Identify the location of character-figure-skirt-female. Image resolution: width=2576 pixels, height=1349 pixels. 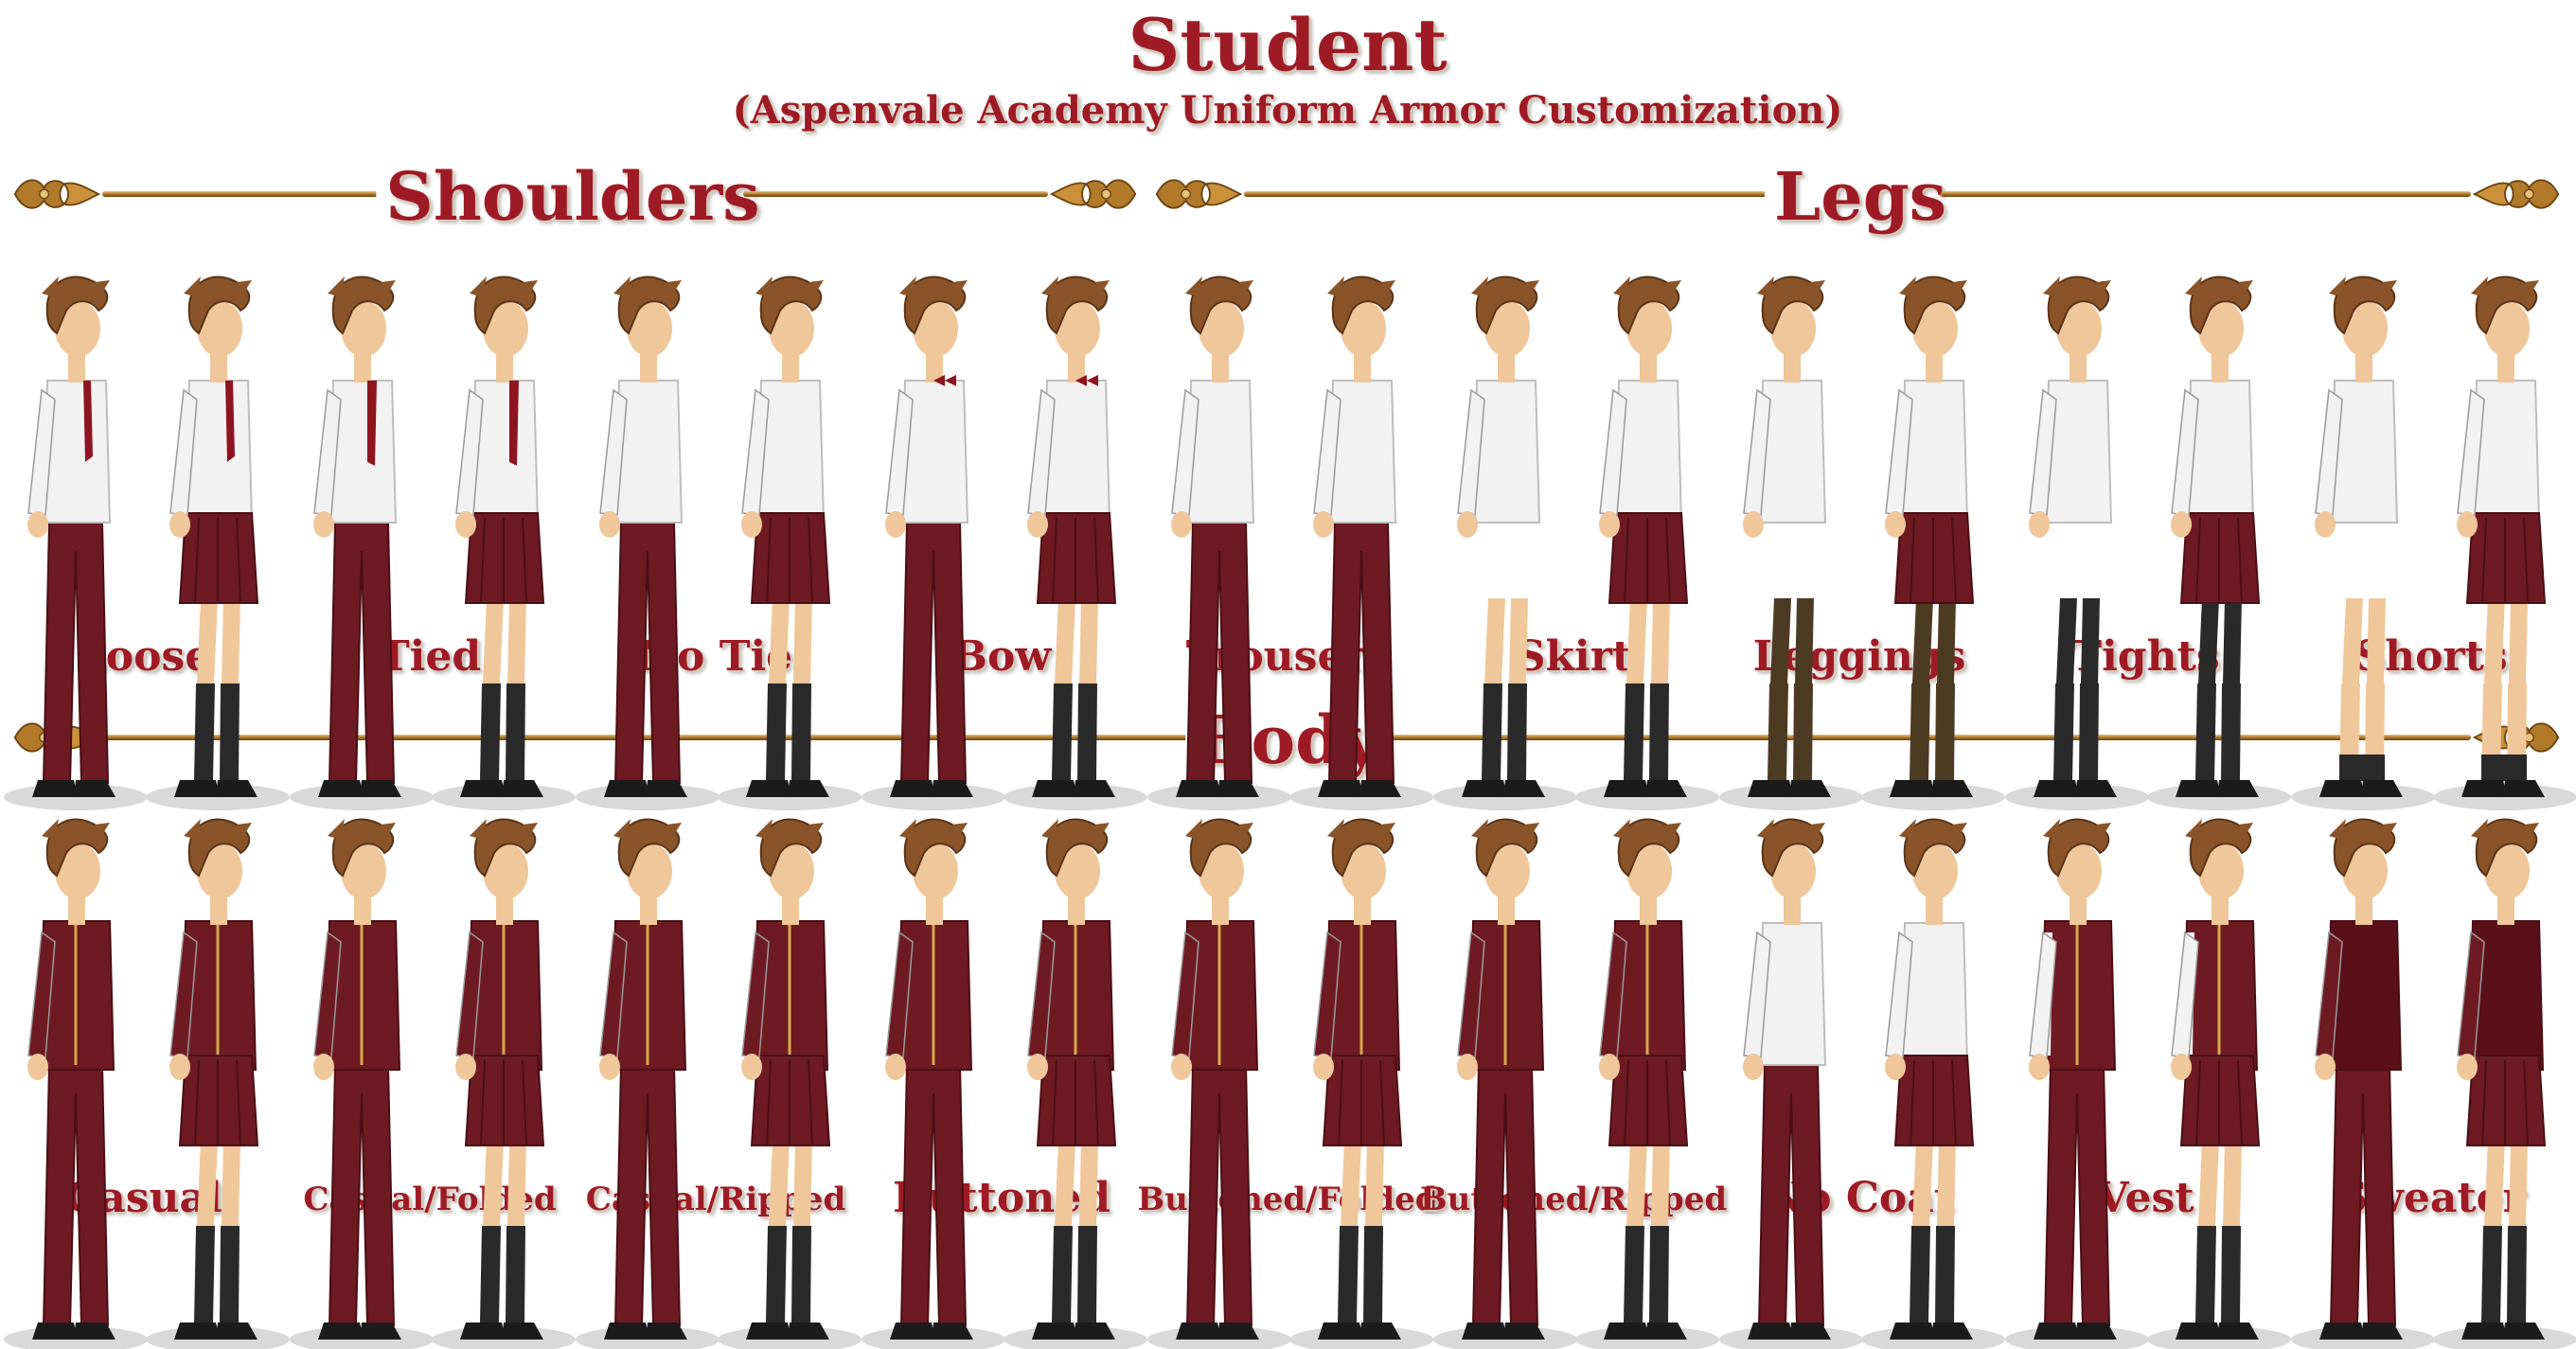
(1647, 542).